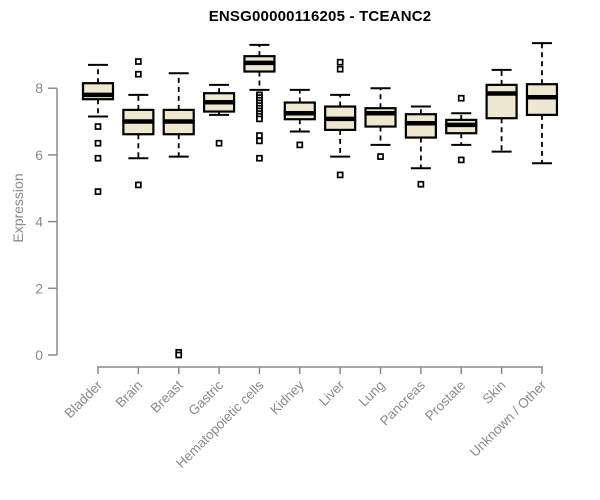 The image size is (600, 500). Describe the element at coordinates (129, 394) in the screenshot. I see `x-axis-label: Brain` at that location.